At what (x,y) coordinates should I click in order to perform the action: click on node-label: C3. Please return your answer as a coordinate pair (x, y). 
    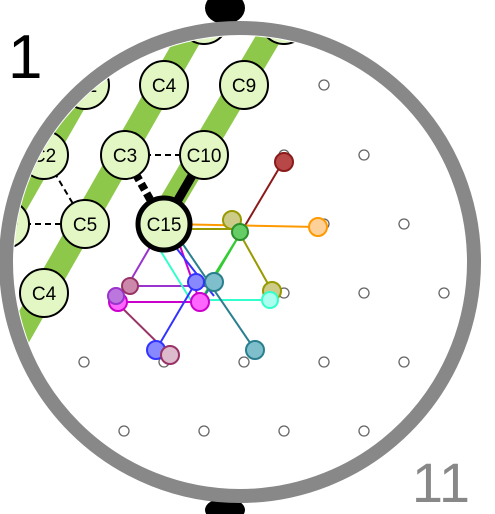
    Looking at the image, I should click on (125, 156).